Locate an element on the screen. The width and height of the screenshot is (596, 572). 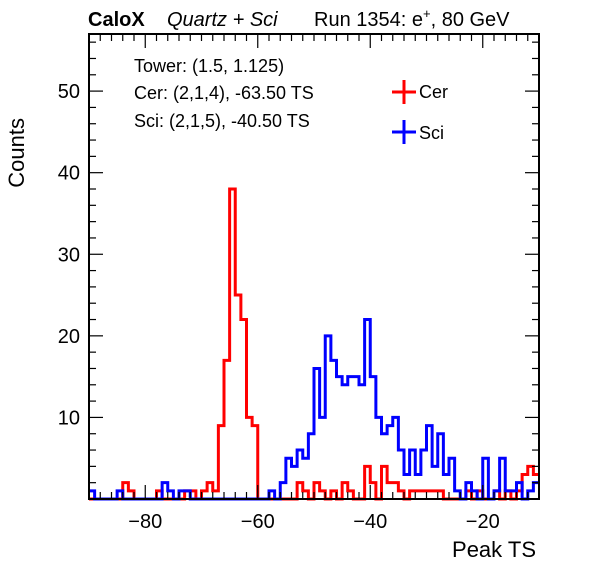
header-run: Run 1354: e+, 80 GeV is located at coordinates (412, 18).